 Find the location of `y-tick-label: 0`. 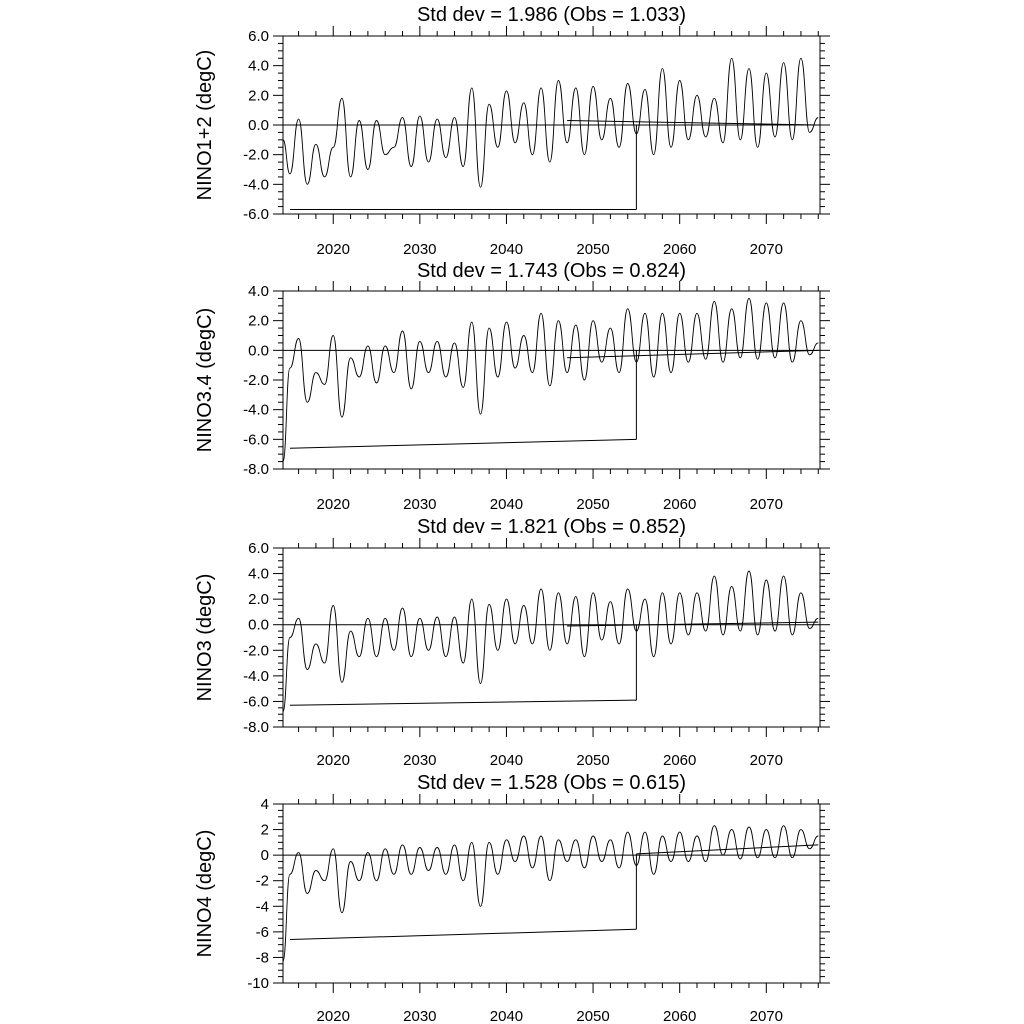

y-tick-label: 0 is located at coordinates (265, 855).